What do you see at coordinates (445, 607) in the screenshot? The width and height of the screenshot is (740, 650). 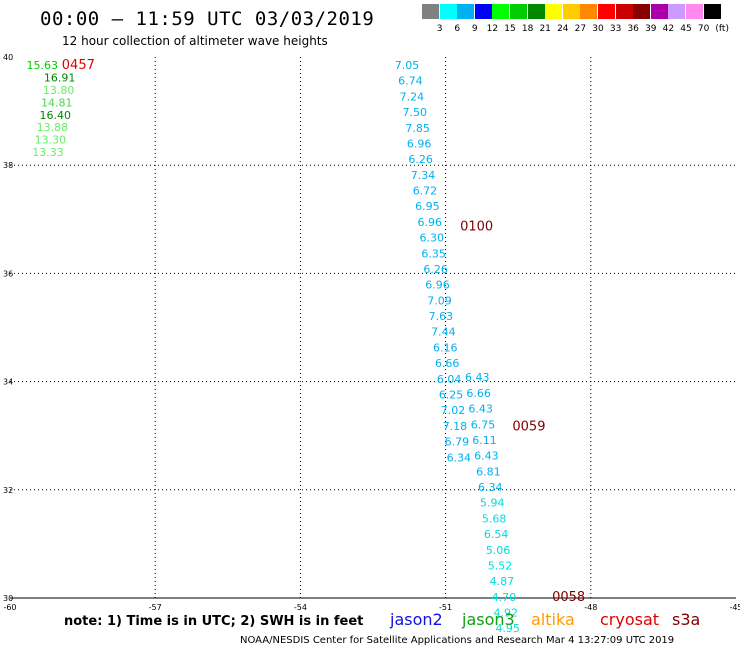 I see `x-tick-label: -51` at bounding box center [445, 607].